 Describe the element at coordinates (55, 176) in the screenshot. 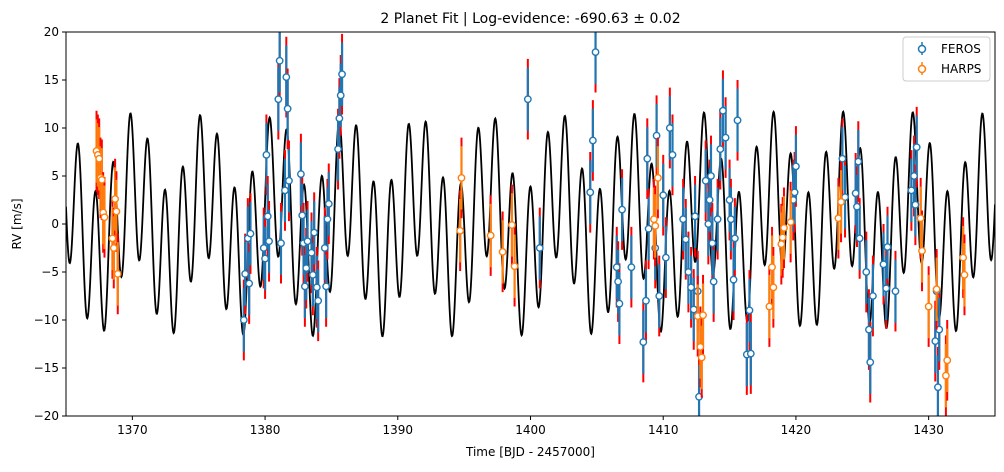

I see `y-tick-label: 5` at that location.